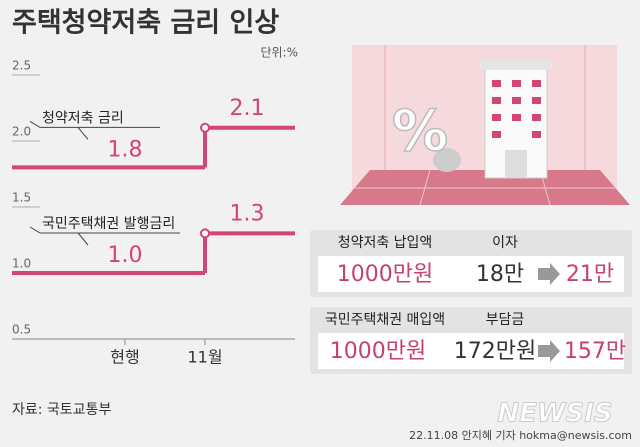 The height and width of the screenshot is (447, 640). I want to click on data-label: 1.0, so click(125, 255).